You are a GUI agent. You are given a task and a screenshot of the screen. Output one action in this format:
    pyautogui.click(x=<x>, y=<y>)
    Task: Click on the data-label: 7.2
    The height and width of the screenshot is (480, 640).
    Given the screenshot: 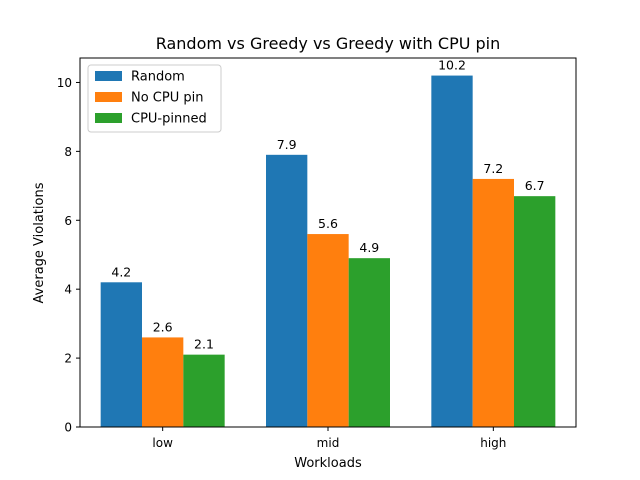 What is the action you would take?
    pyautogui.click(x=493, y=168)
    